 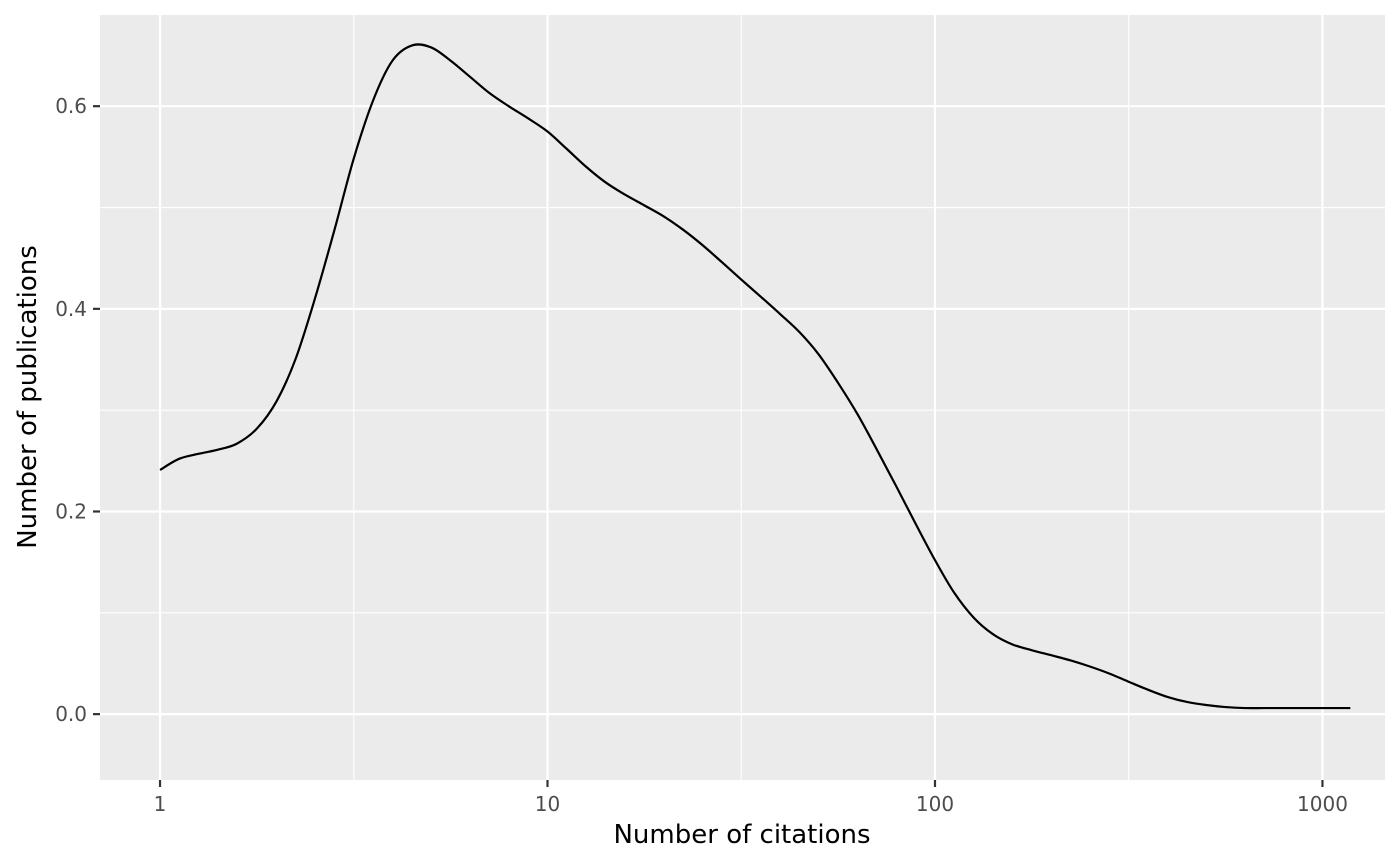 What do you see at coordinates (28, 397) in the screenshot?
I see `y-axis-title: Number of publications` at bounding box center [28, 397].